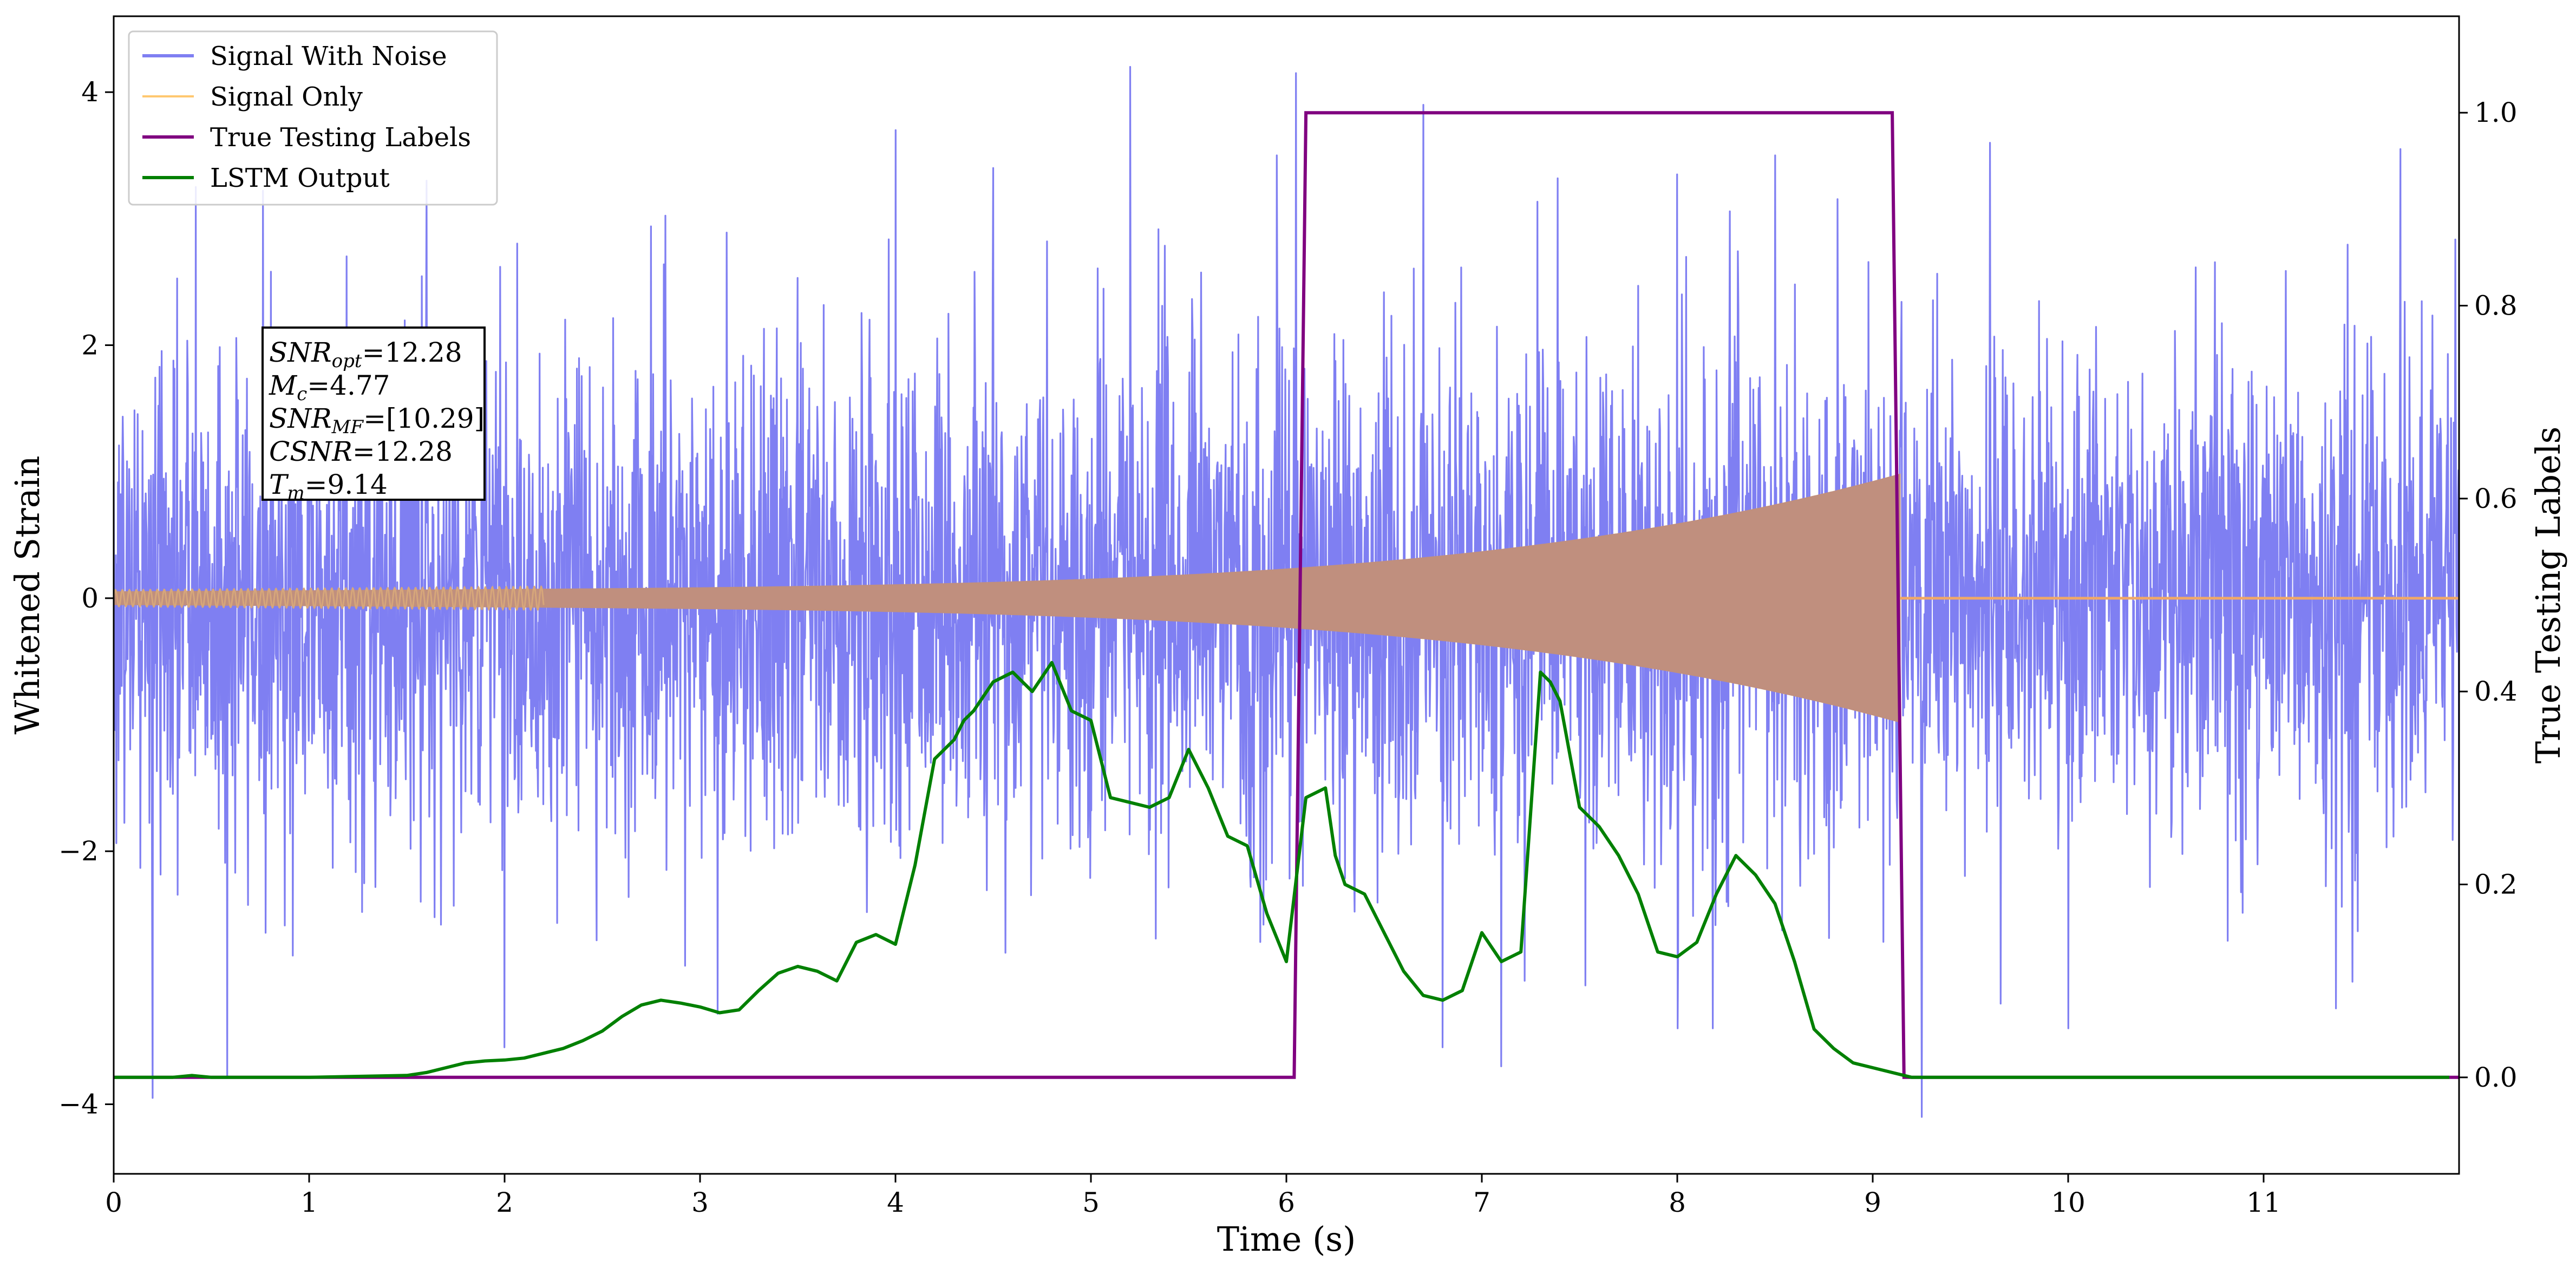 The height and width of the screenshot is (1274, 2576). Describe the element at coordinates (113, 1202) in the screenshot. I see `x-tick-label: 0` at that location.